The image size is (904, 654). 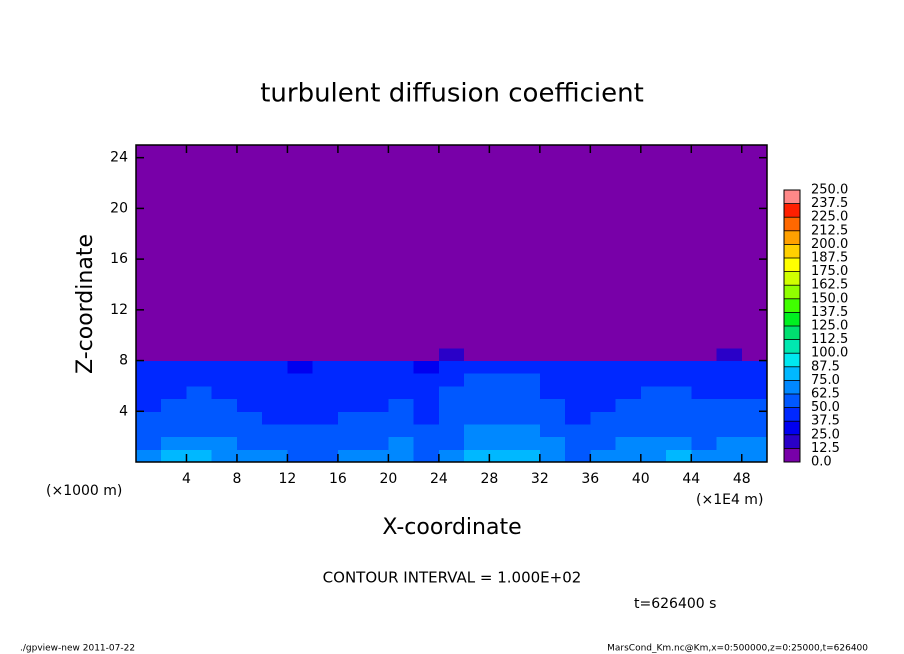 What do you see at coordinates (288, 479) in the screenshot?
I see `x-tick-label: 12` at bounding box center [288, 479].